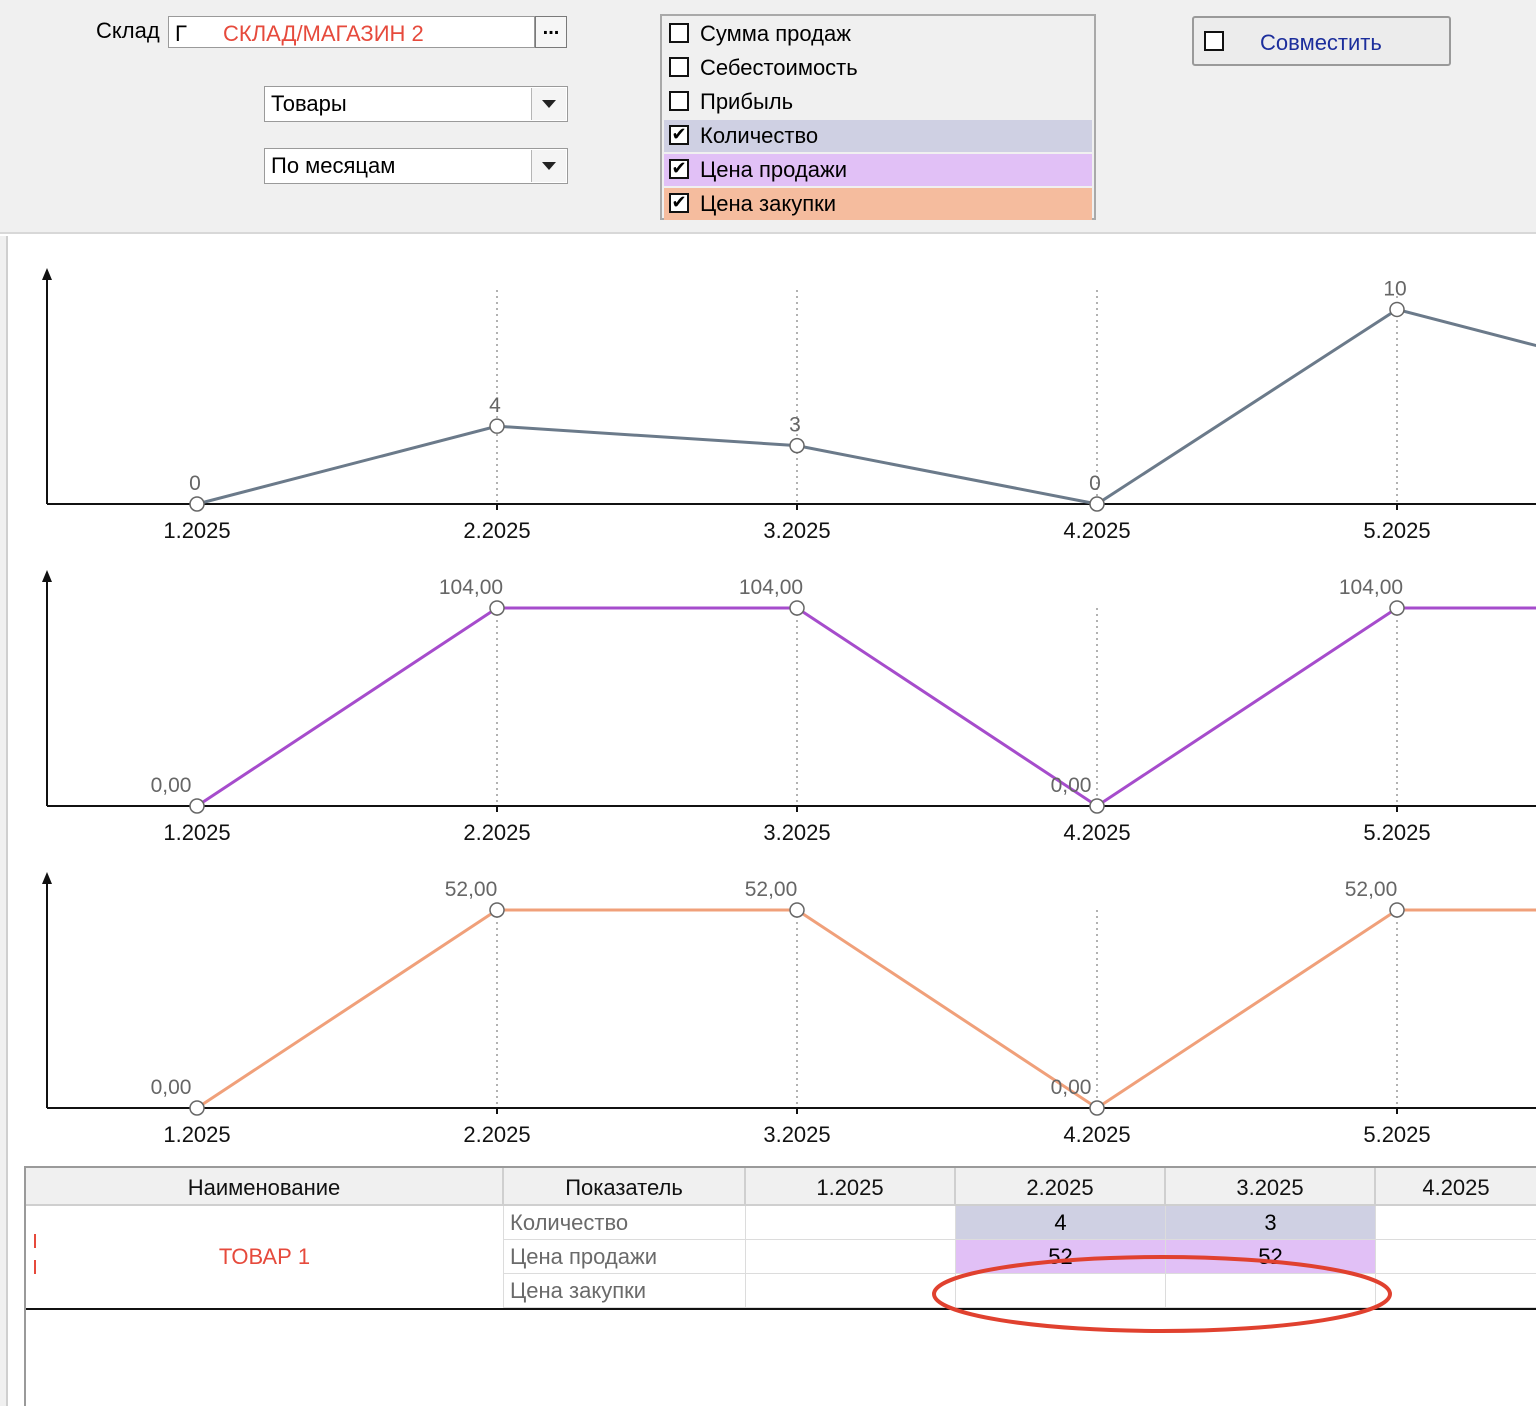 This screenshot has width=1536, height=1406. I want to click on column-header-name: Наименование, so click(265, 1187).